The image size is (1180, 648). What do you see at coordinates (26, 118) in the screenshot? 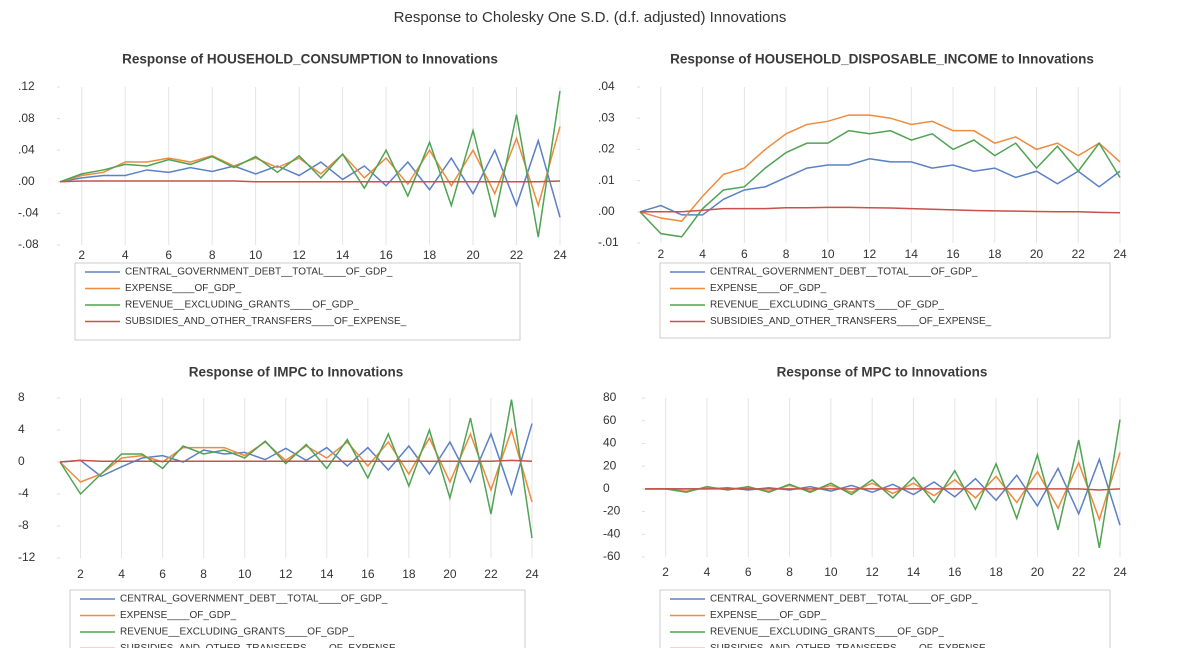
I see `y-tick-label: .08` at bounding box center [26, 118].